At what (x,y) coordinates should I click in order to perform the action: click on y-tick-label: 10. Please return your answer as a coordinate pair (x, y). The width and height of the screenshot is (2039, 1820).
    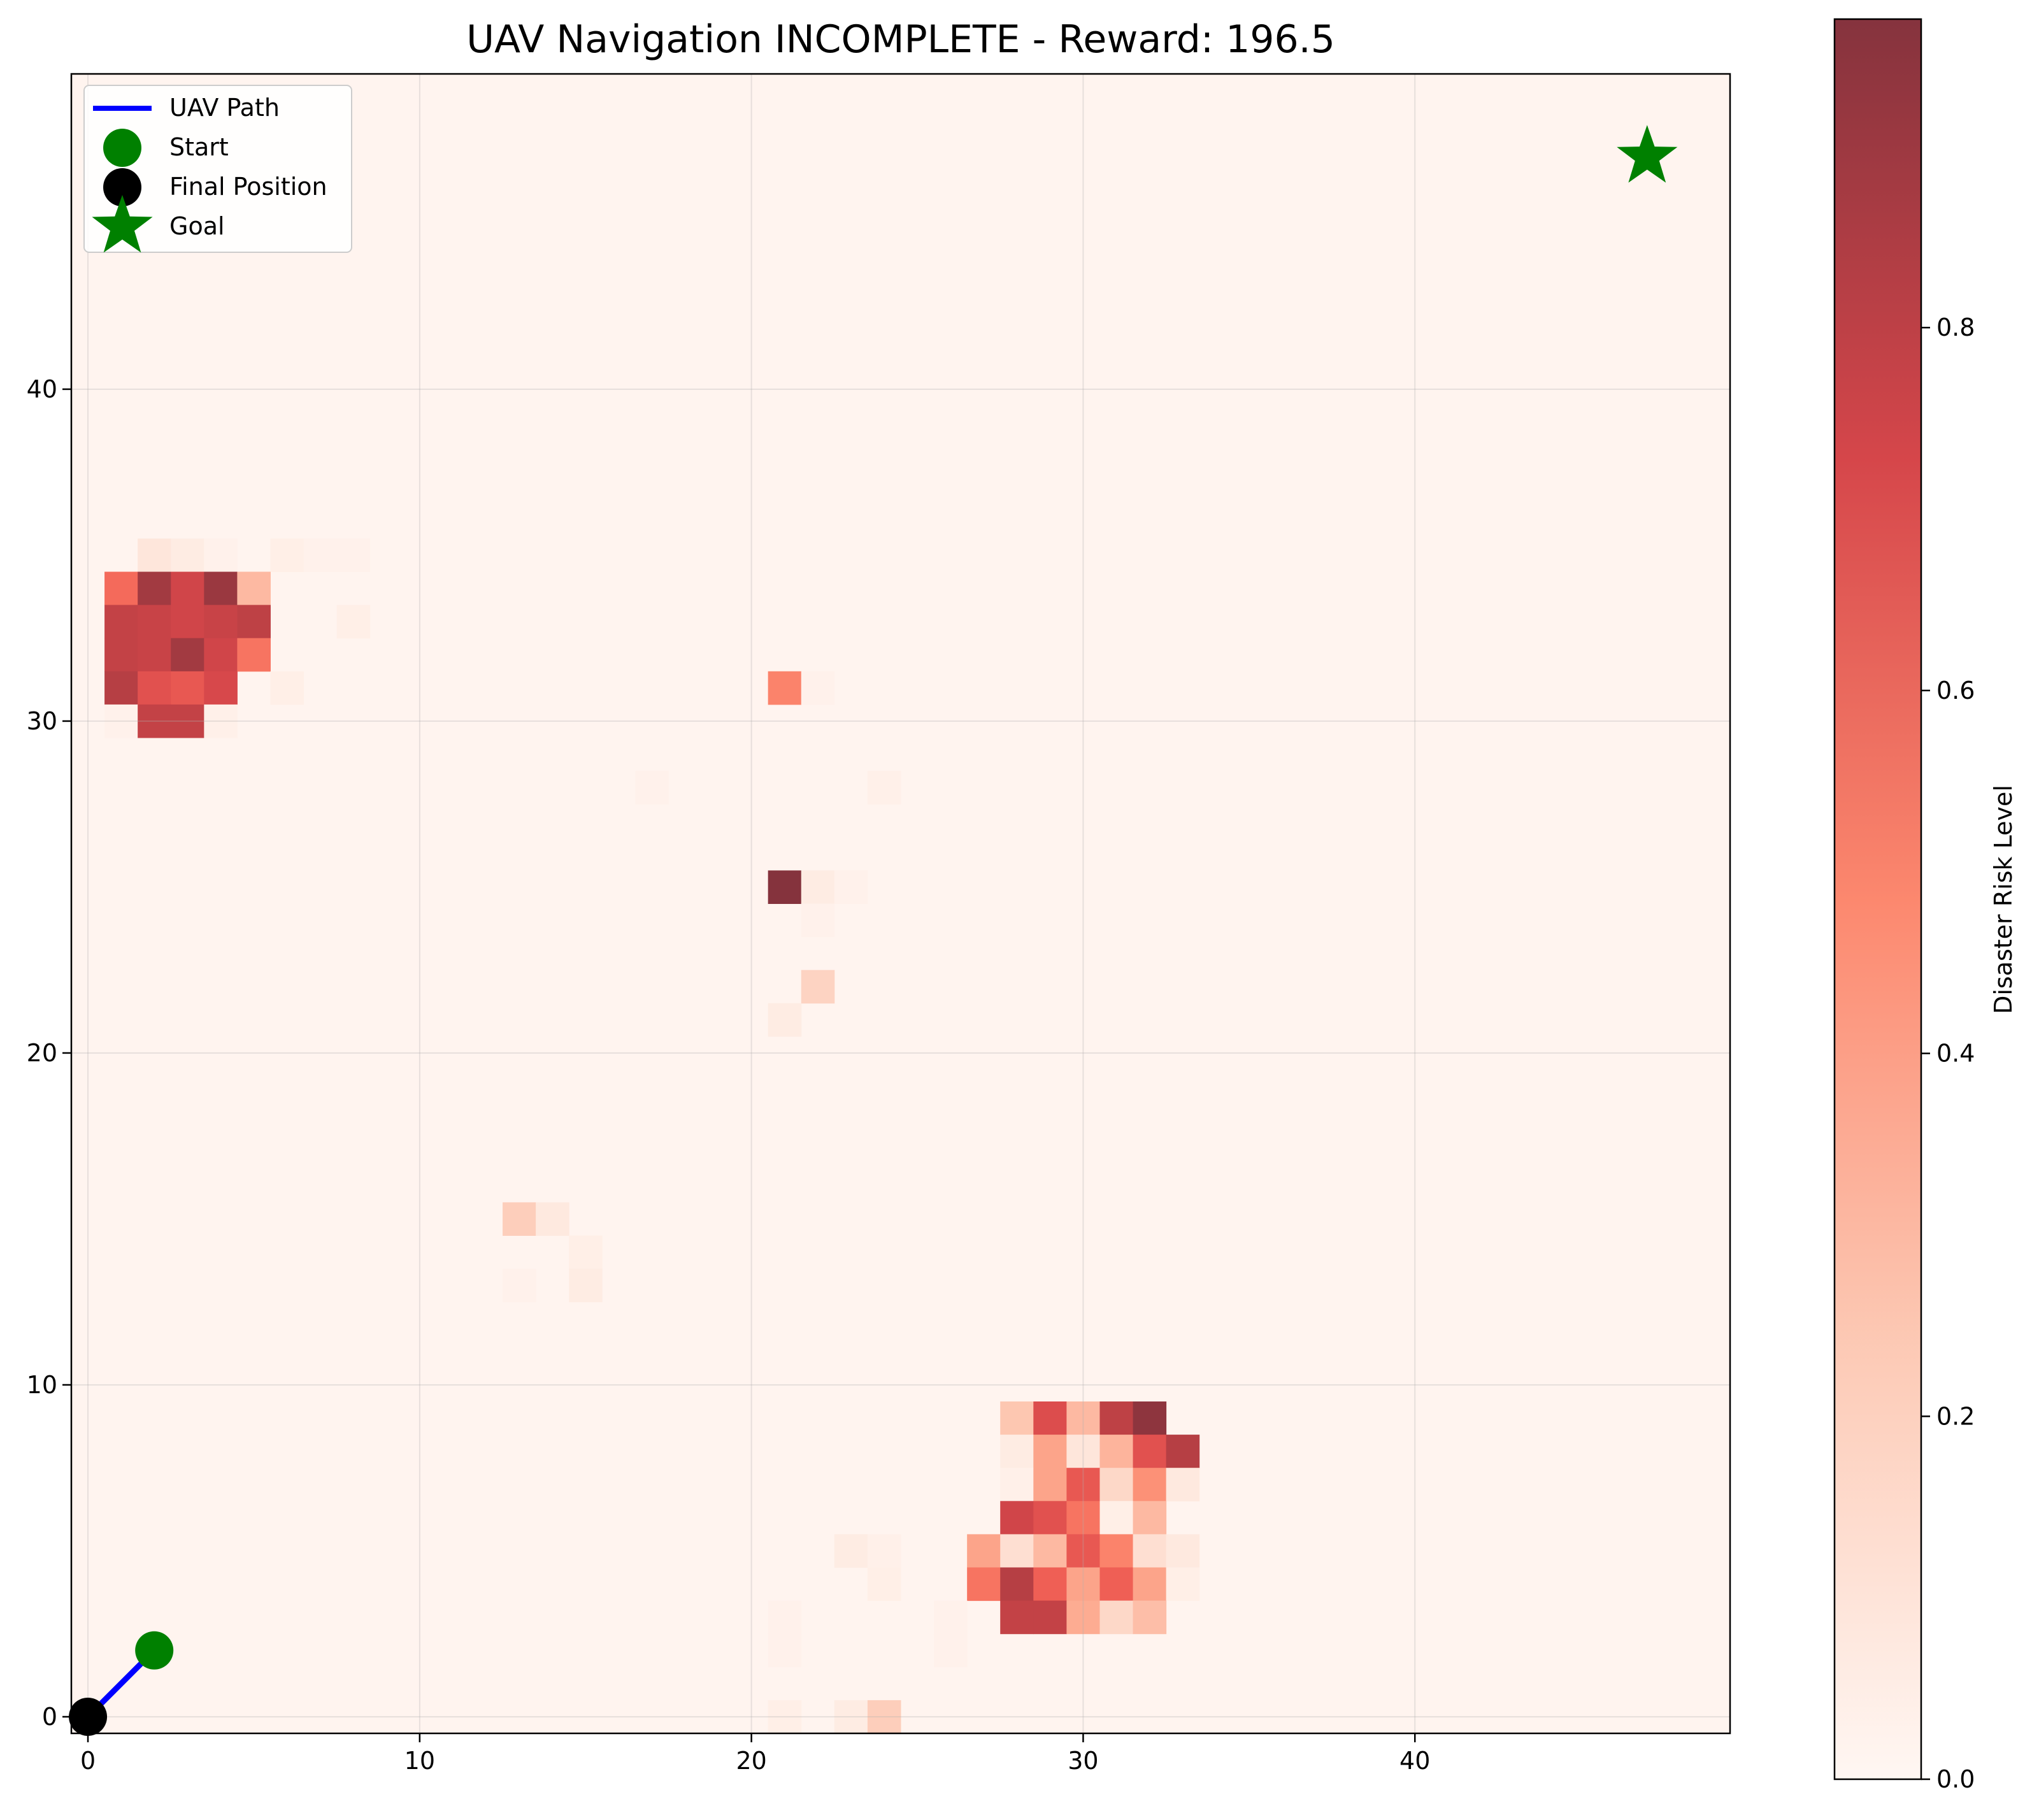
    Looking at the image, I should click on (42, 1385).